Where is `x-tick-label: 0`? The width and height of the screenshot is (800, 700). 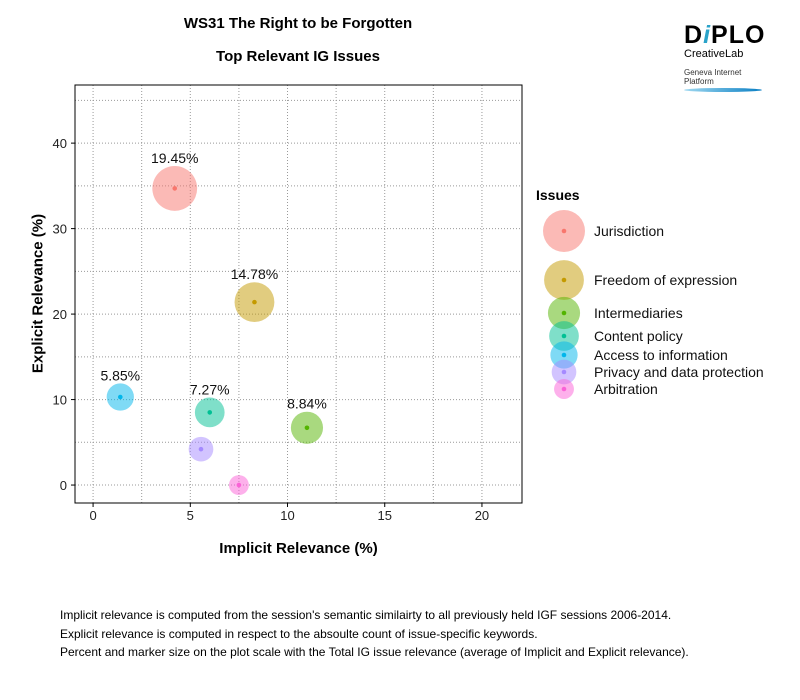 x-tick-label: 0 is located at coordinates (92, 515).